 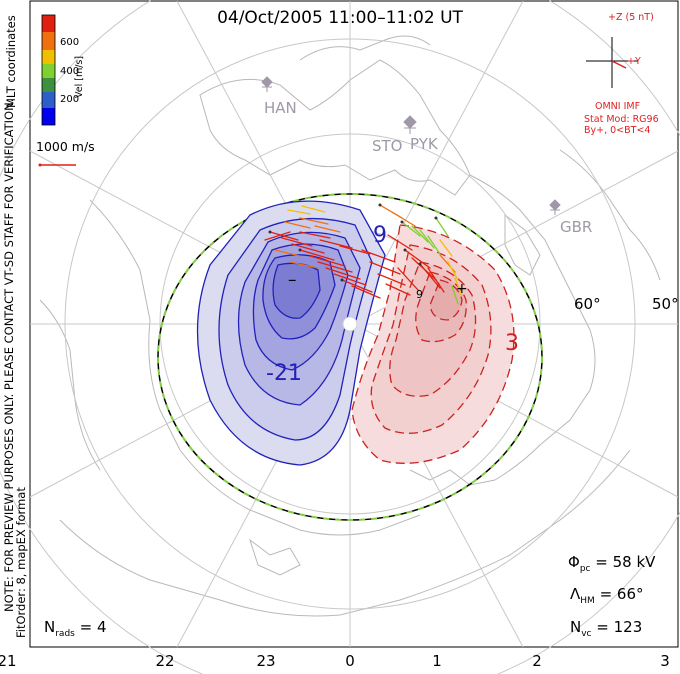 I want to click on imf-dial, so click(x=612, y=62).